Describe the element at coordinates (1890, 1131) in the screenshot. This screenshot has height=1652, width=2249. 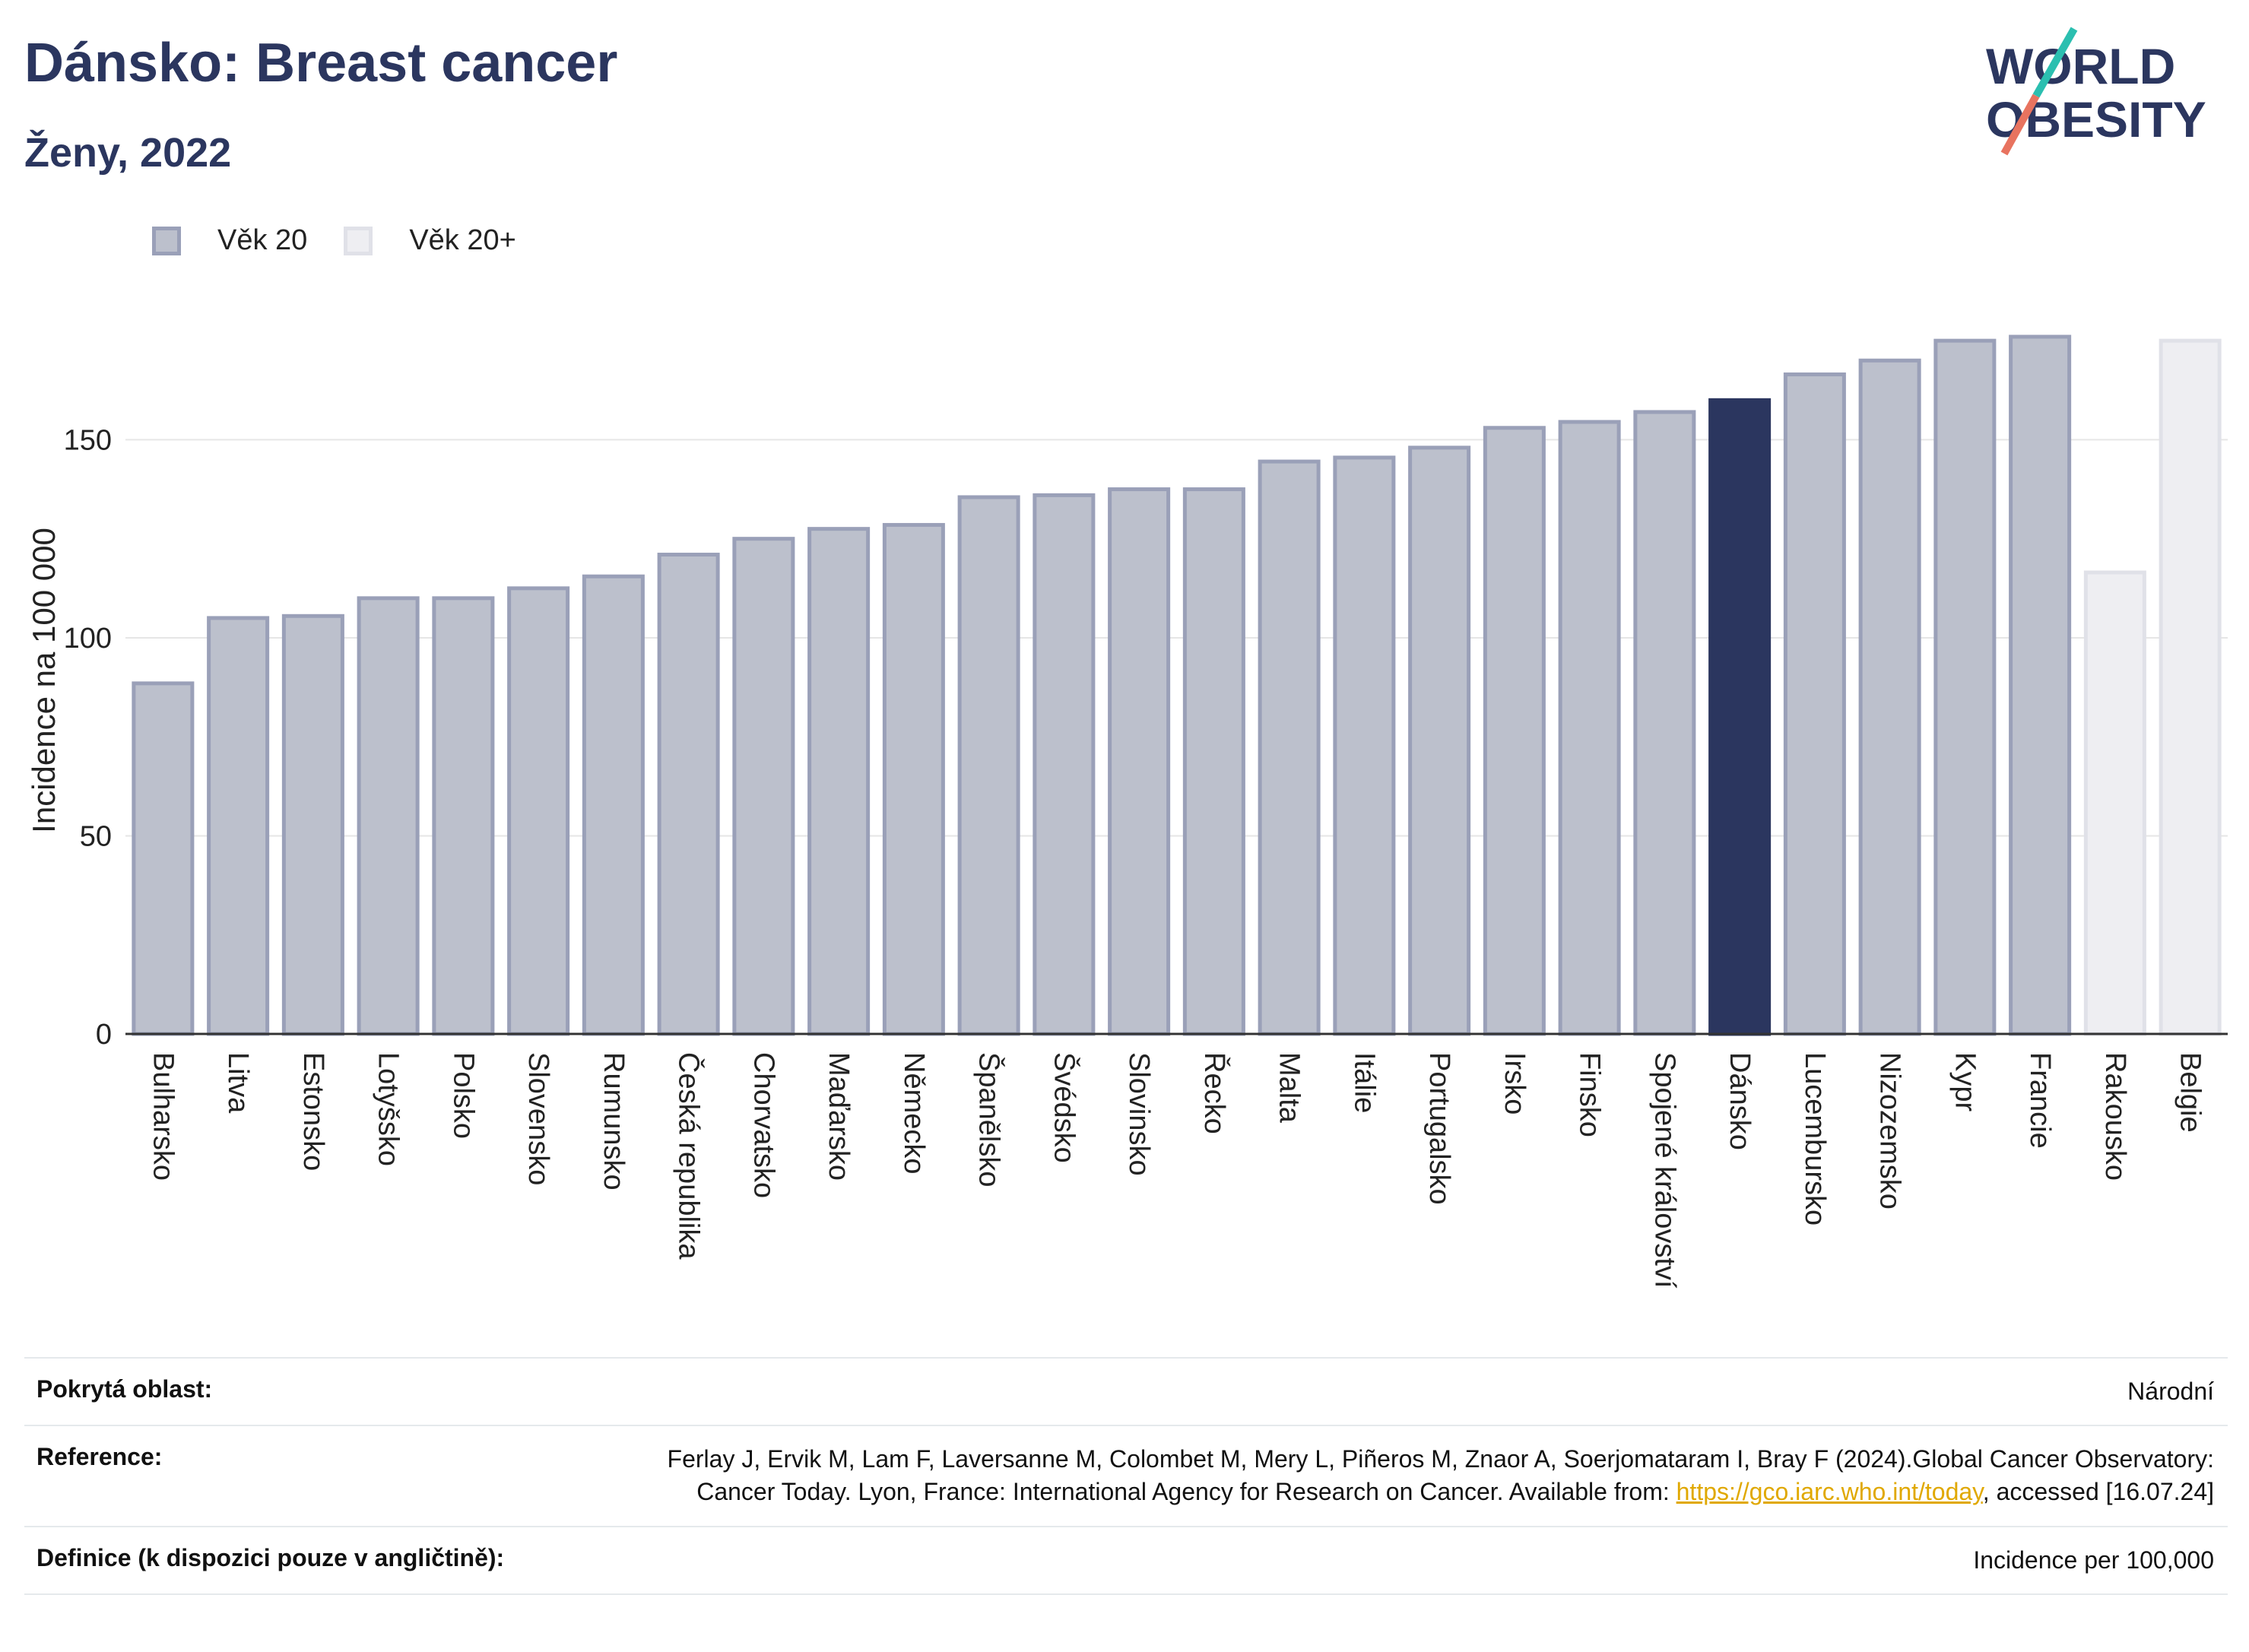
I see `x-tick-label: Nizozemsko` at that location.